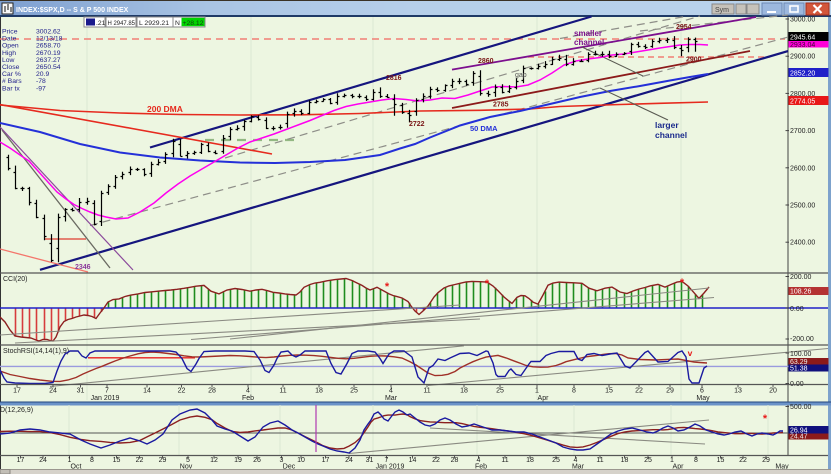 The image size is (831, 474). Describe the element at coordinates (801, 277) in the screenshot. I see `svg-text: 200.00` at that location.